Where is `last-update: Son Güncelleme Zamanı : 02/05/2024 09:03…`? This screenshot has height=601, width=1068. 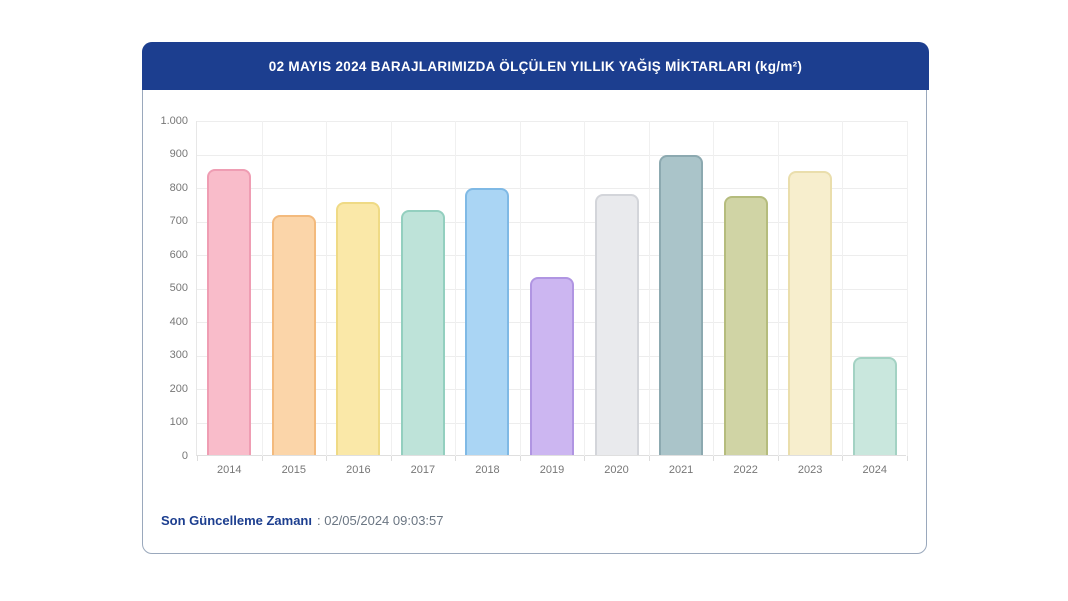
last-update: Son Güncelleme Zamanı : 02/05/2024 09:03… is located at coordinates (302, 520).